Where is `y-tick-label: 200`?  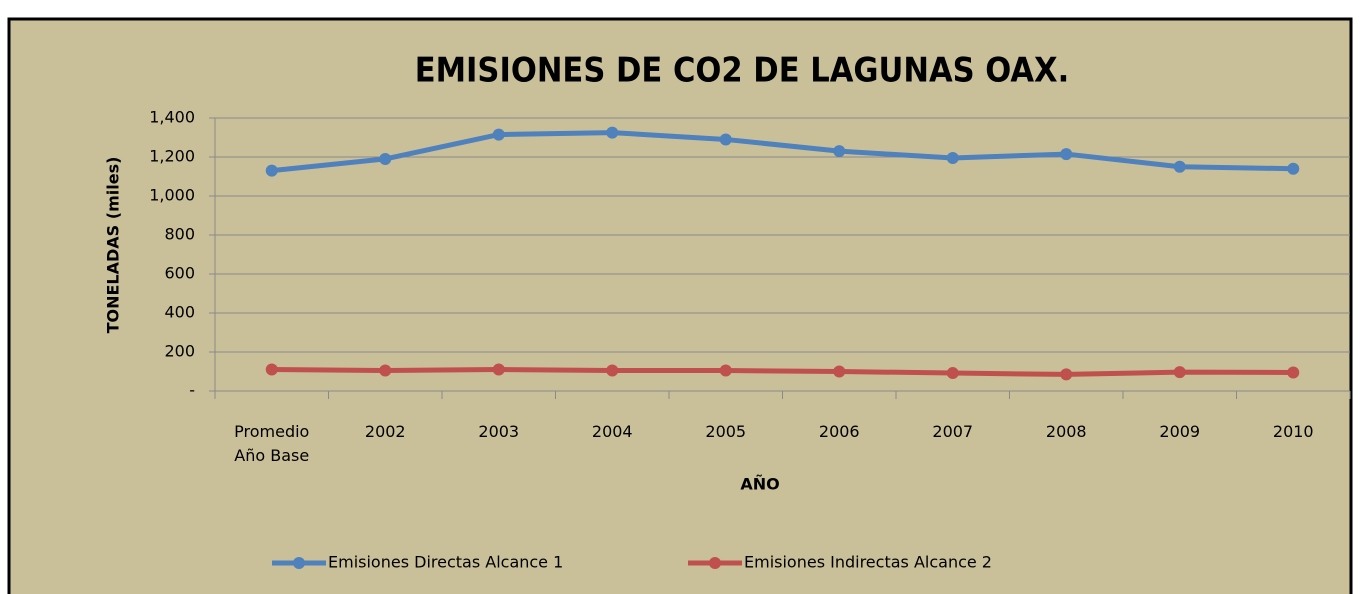
y-tick-label: 200 is located at coordinates (179, 351).